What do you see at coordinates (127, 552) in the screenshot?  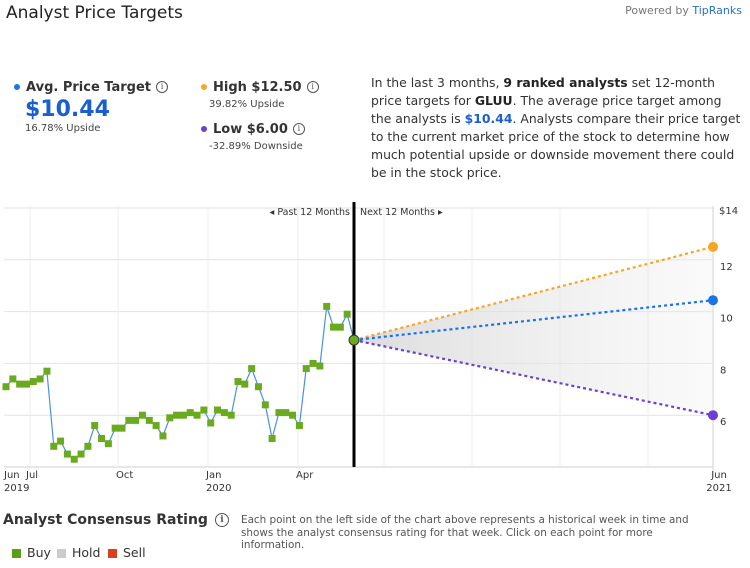 I see `legend-sell: Sell` at bounding box center [127, 552].